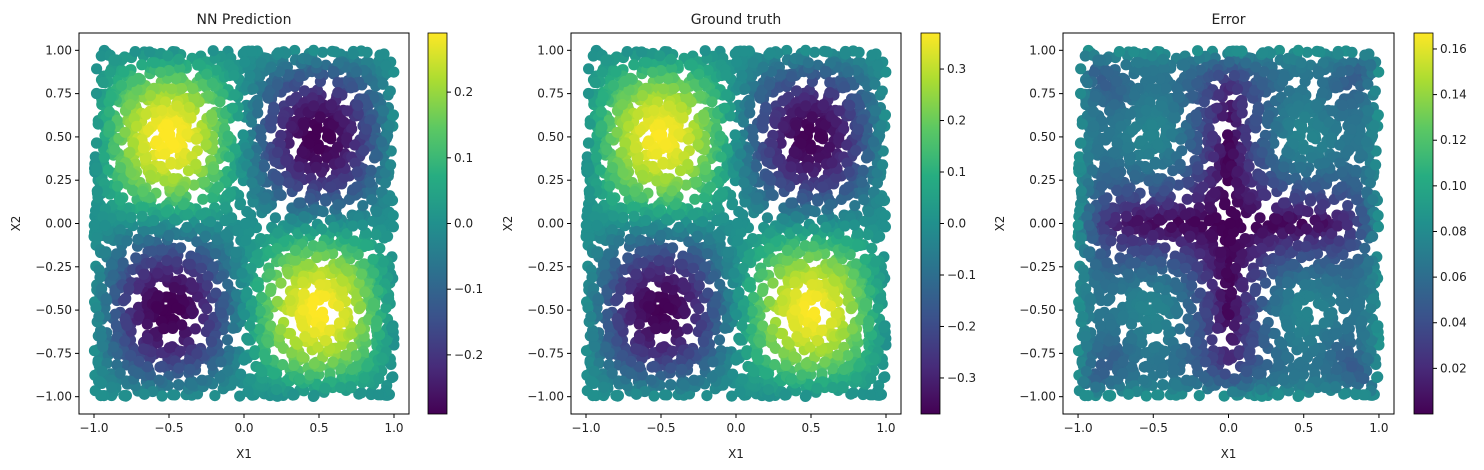  Describe the element at coordinates (93, 428) in the screenshot. I see `x-tick-label: −1.0` at that location.